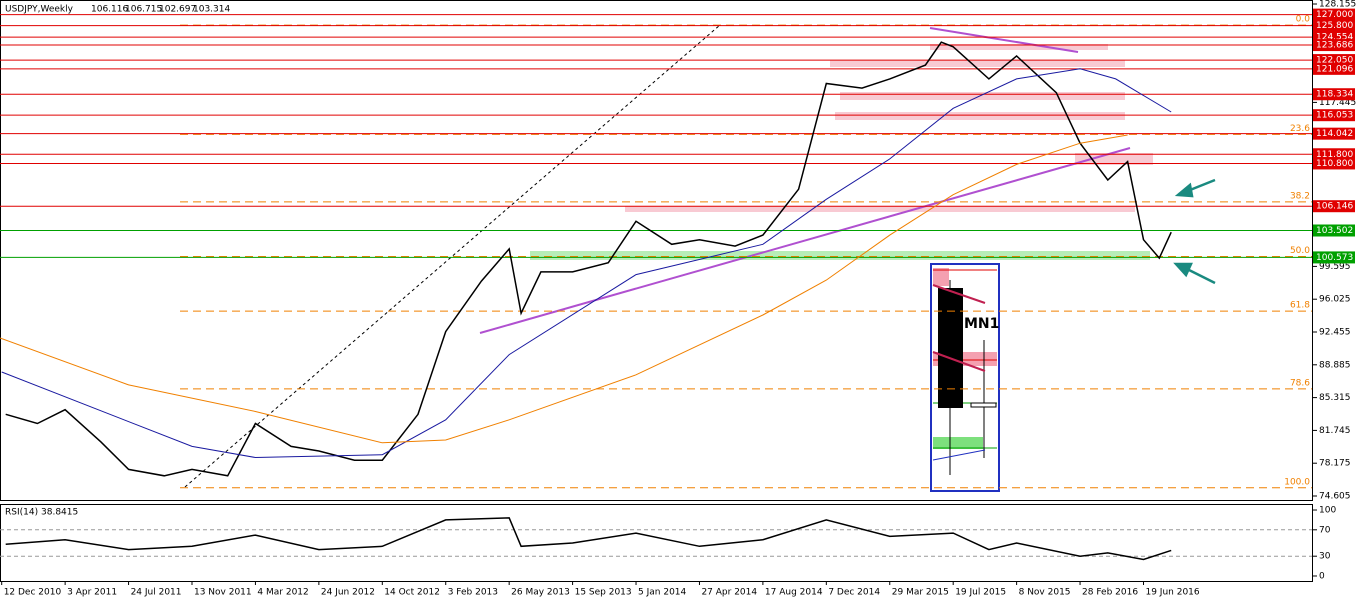  What do you see at coordinates (156, 593) in the screenshot?
I see `x-tick-label: 24 Jul 2011` at bounding box center [156, 593].